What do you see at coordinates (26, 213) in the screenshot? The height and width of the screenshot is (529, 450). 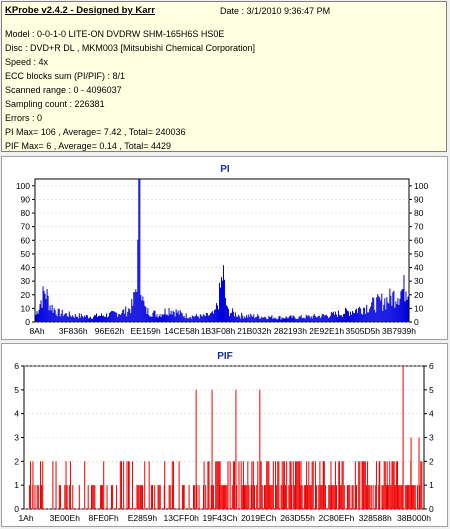 I see `y-tick-label-left: 80` at bounding box center [26, 213].